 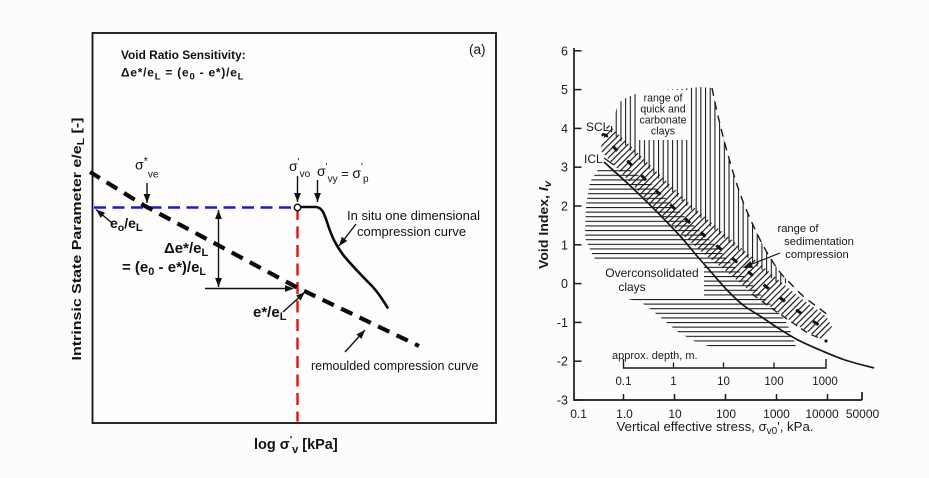 I want to click on svg-text: compression curve, so click(x=411, y=231).